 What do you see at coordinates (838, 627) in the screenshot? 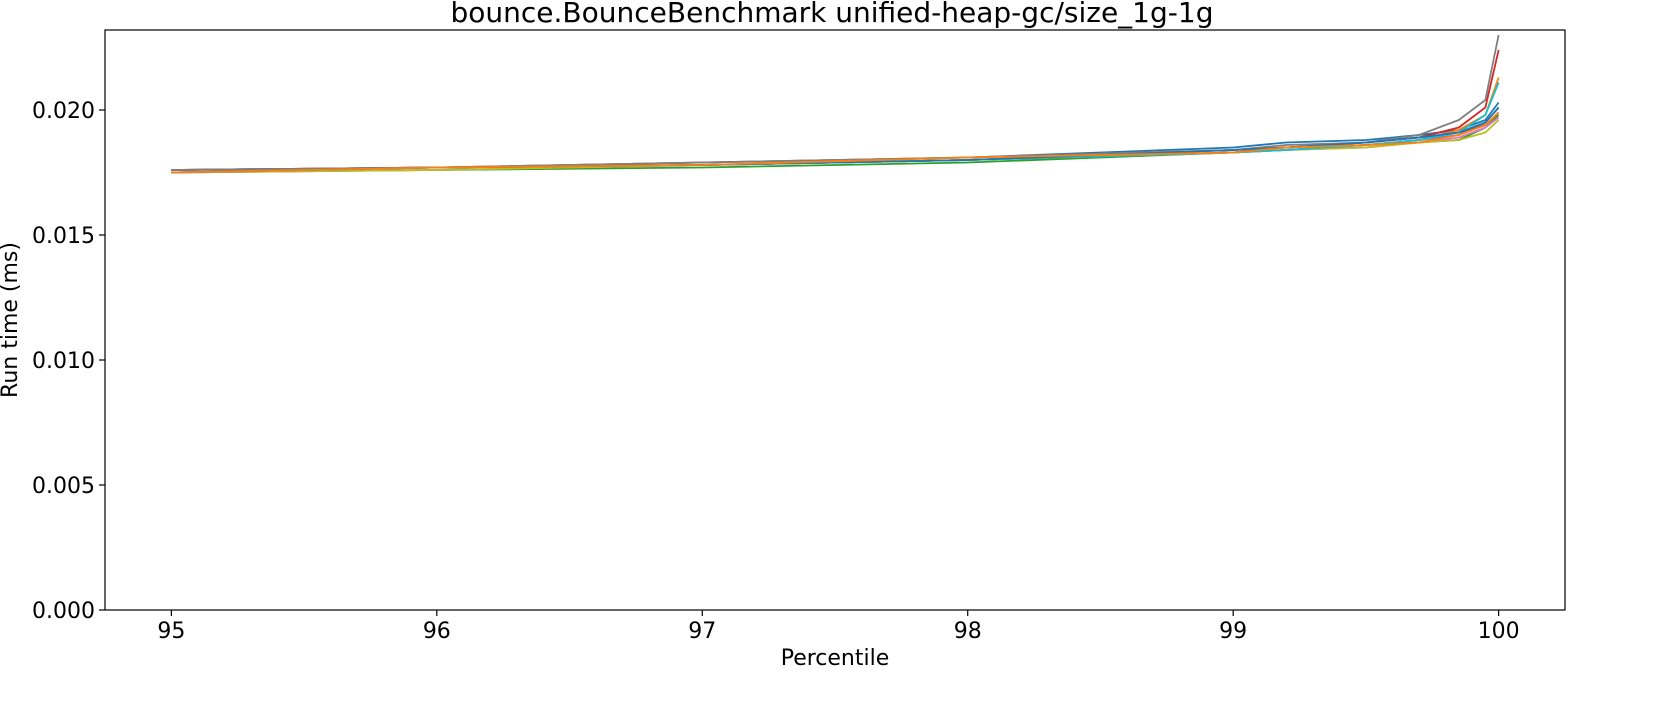
I see `x-axis: 95 96 97 98 99 100` at bounding box center [838, 627].